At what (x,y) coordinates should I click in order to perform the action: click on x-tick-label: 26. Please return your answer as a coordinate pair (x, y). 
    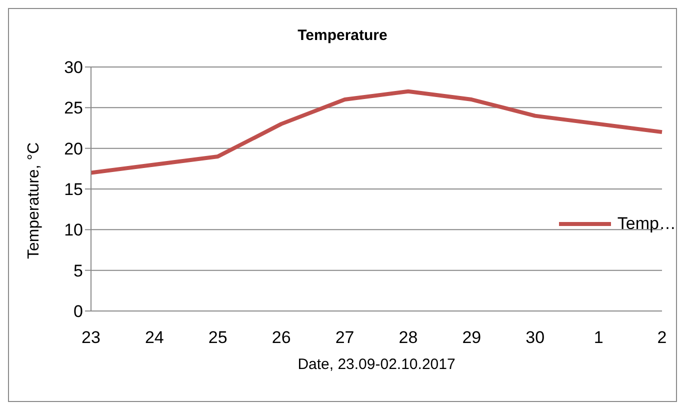
    Looking at the image, I should click on (281, 338).